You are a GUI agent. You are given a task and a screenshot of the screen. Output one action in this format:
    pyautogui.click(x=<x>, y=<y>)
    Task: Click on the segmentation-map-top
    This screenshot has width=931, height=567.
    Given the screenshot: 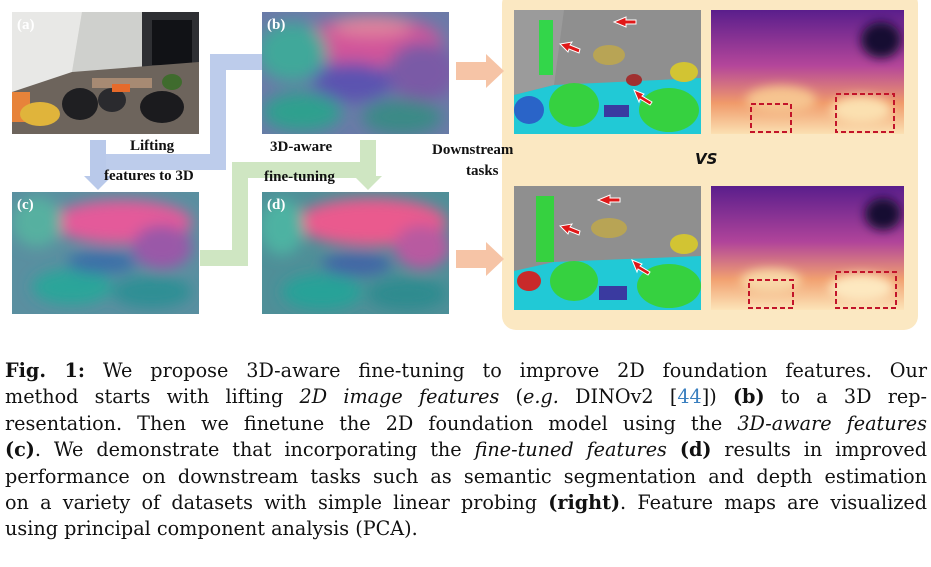 What is the action you would take?
    pyautogui.click(x=607, y=72)
    